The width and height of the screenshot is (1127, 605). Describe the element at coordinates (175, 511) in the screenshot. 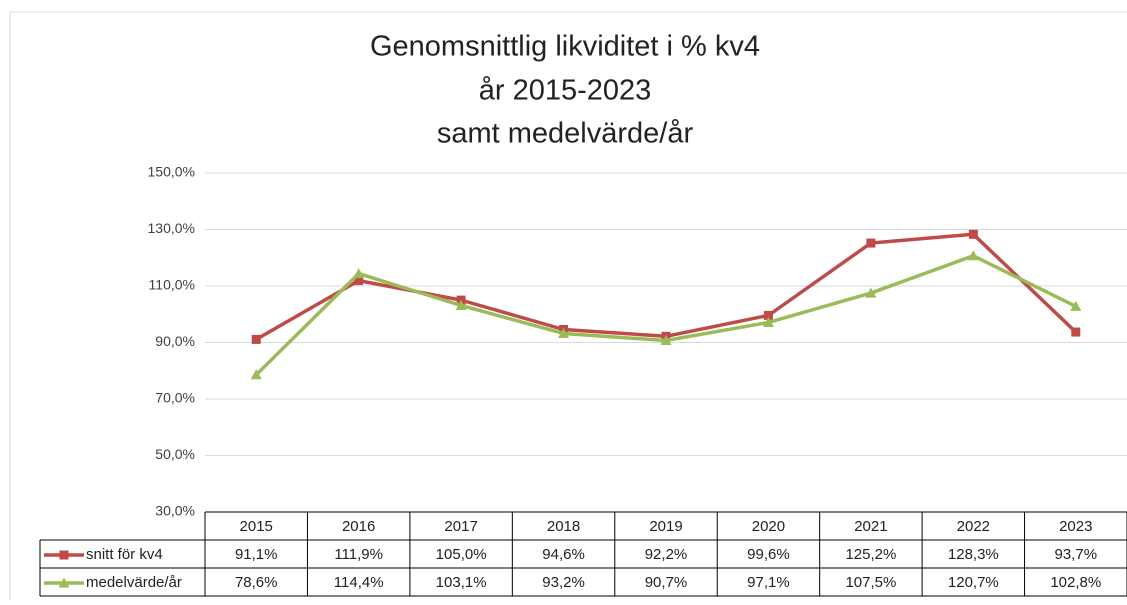

I see `y-tick-label: 30,0%` at that location.